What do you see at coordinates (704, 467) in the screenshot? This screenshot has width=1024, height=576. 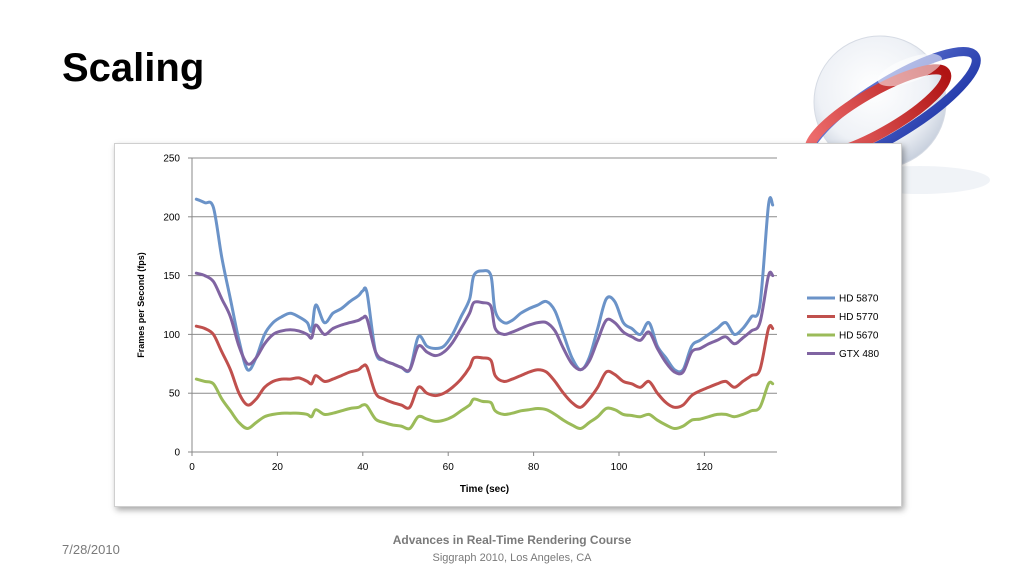 I see `x-tick-label: 120` at bounding box center [704, 467].